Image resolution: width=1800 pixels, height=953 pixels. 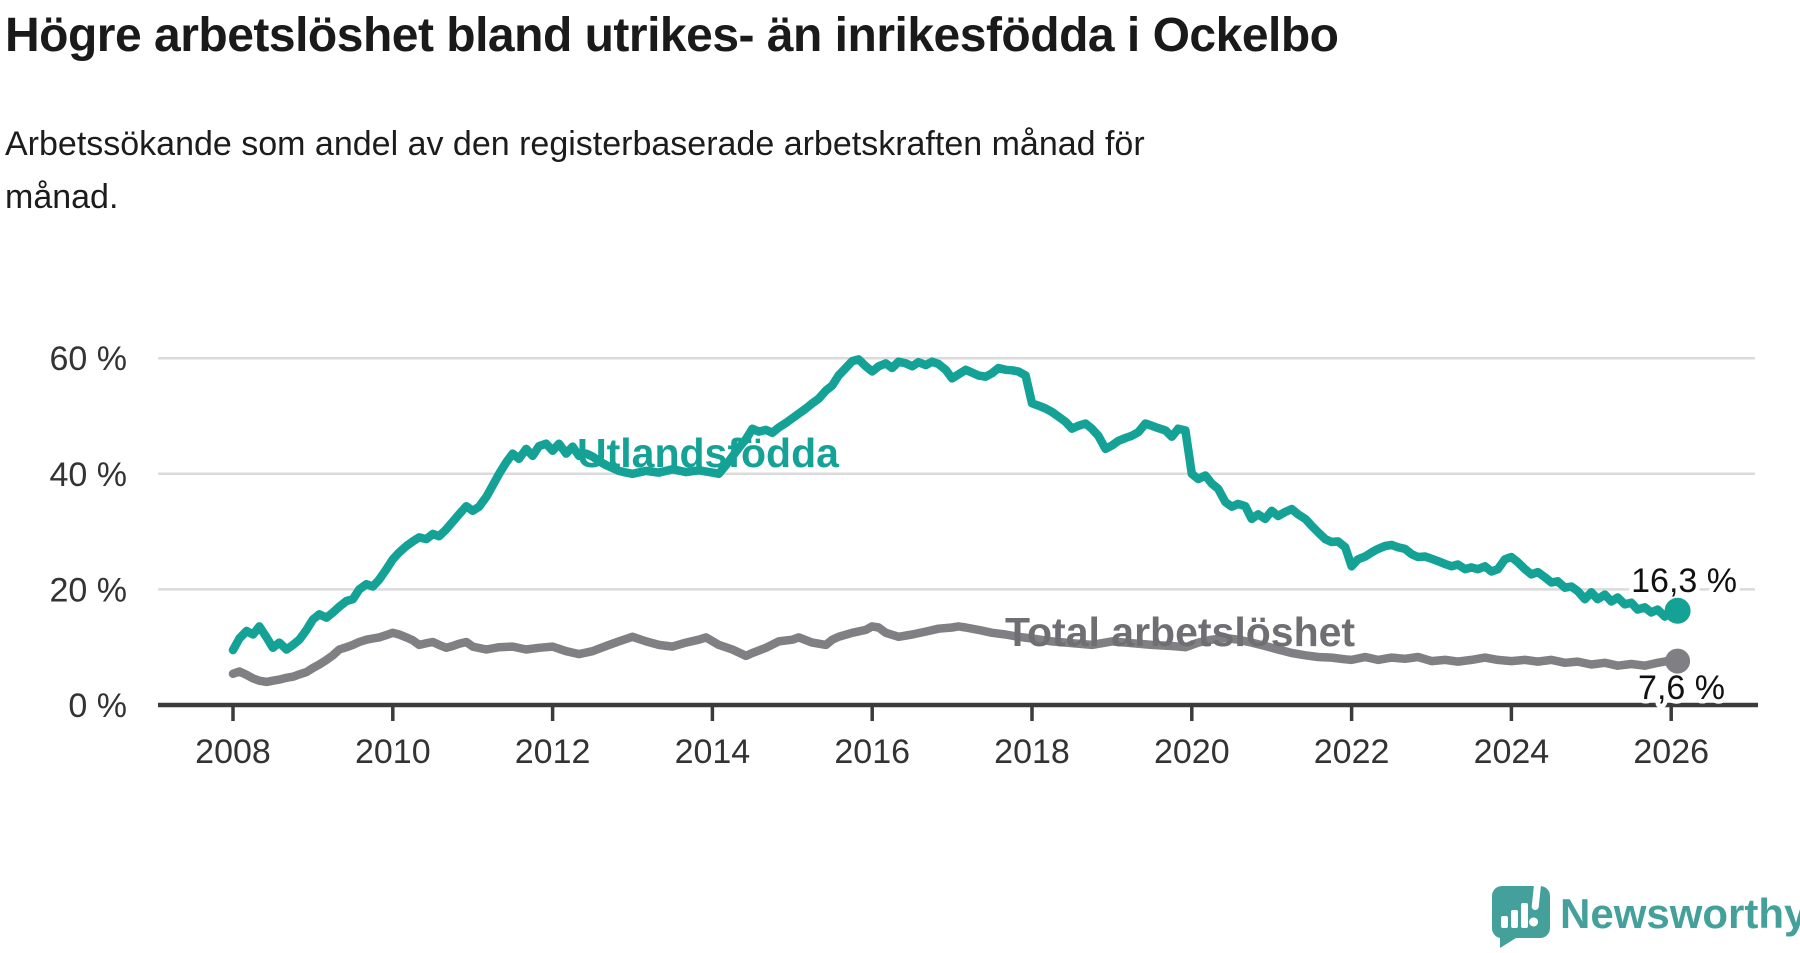 I want to click on x-axis-tick-label: 2018, so click(x=1032, y=752).